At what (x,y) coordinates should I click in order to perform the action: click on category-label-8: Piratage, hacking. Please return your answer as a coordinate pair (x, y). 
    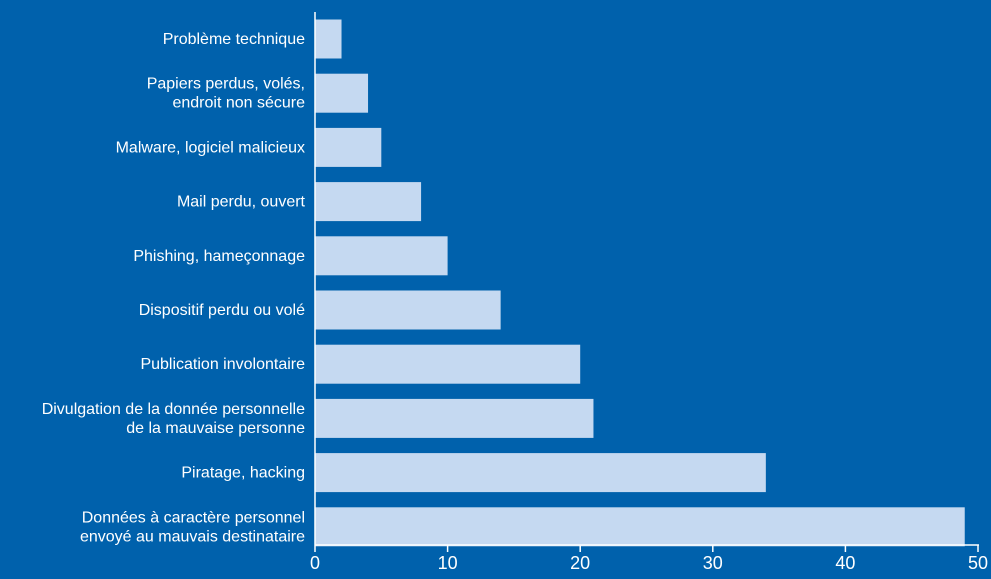
    Looking at the image, I should click on (243, 472).